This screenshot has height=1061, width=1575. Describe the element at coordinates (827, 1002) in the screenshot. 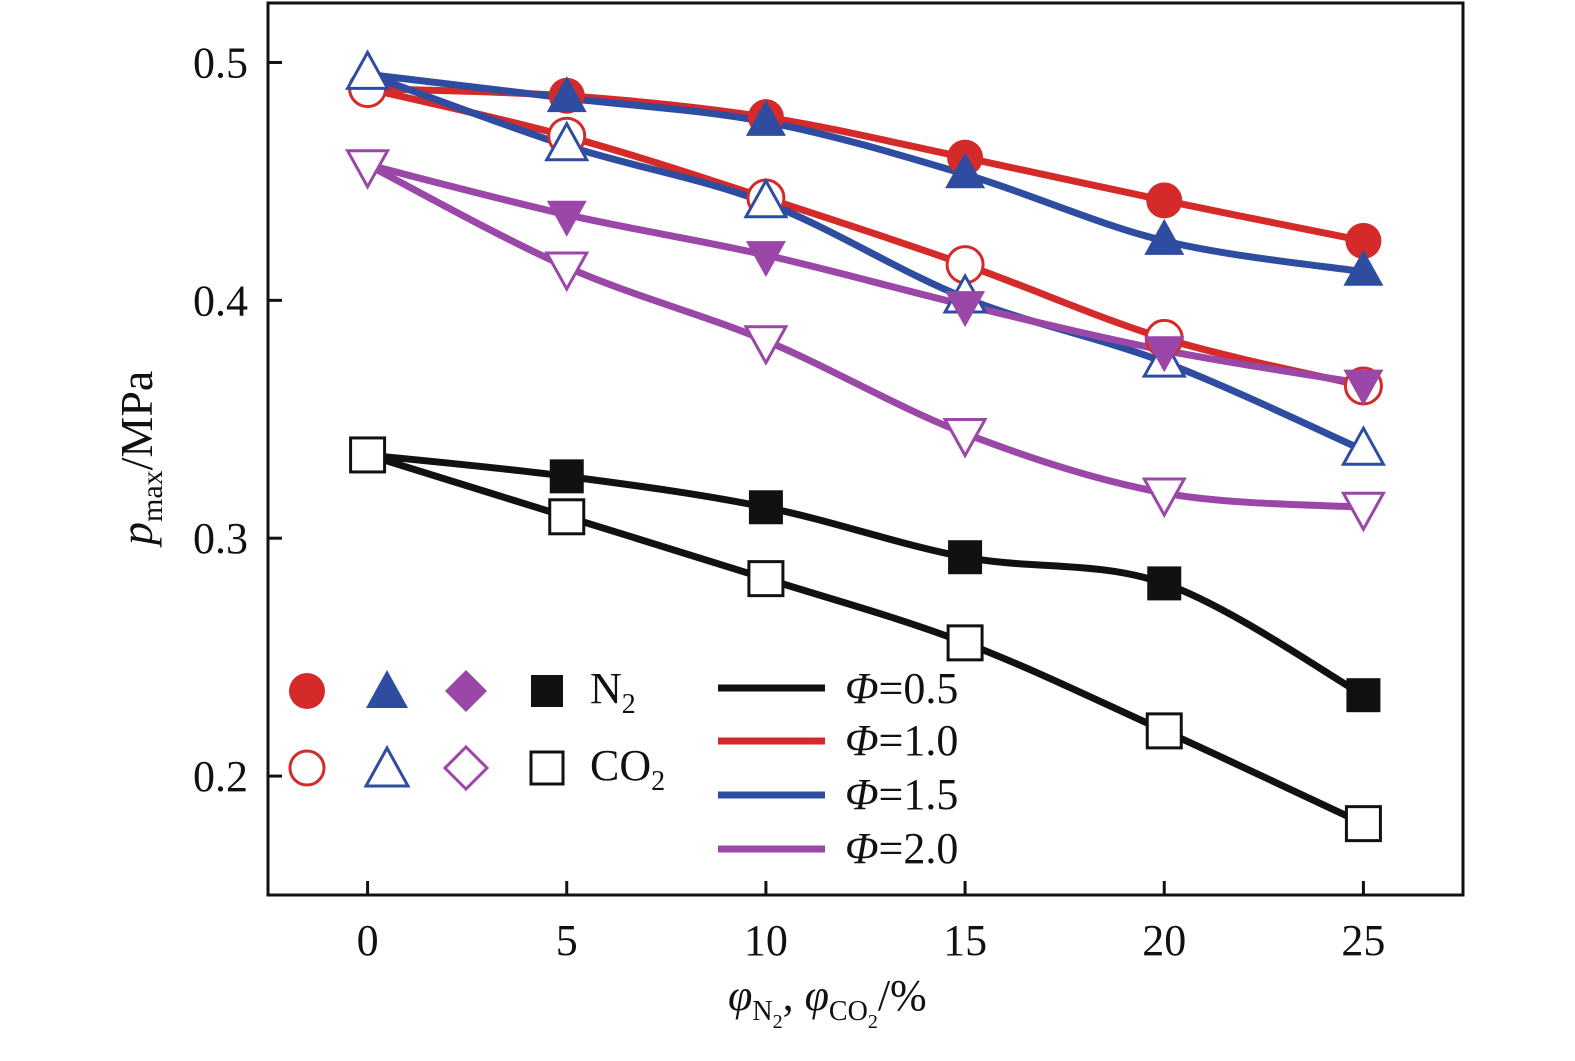

I see `x-axis-label: φN2, φCO2/%` at that location.